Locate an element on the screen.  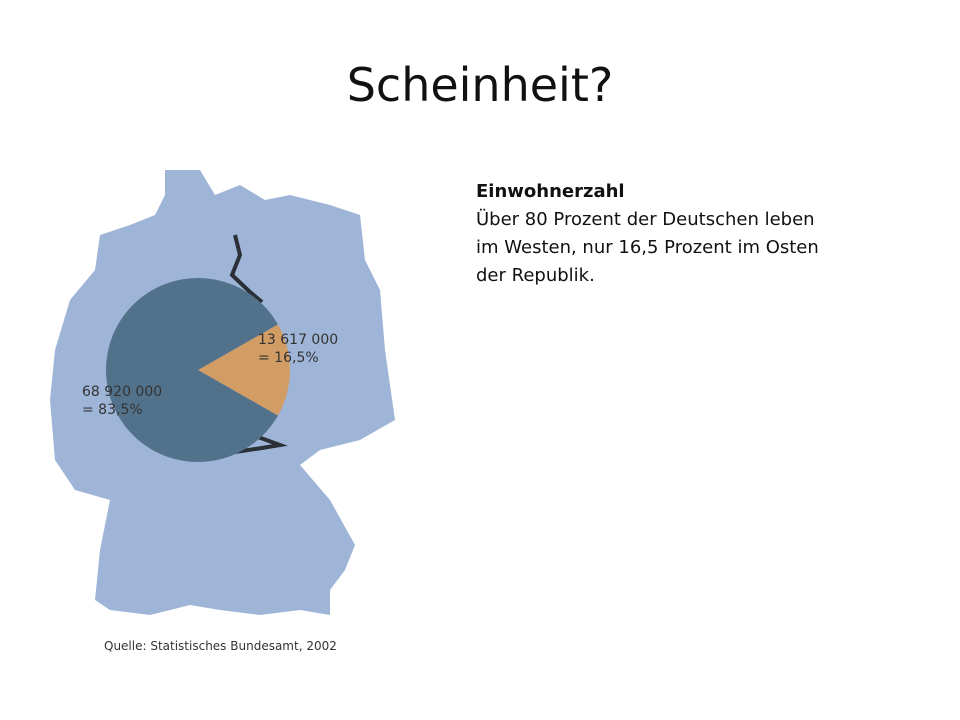
pie: 68 920 000 = 83,5% 13 617 000 = 16,5% is located at coordinates (210, 370).